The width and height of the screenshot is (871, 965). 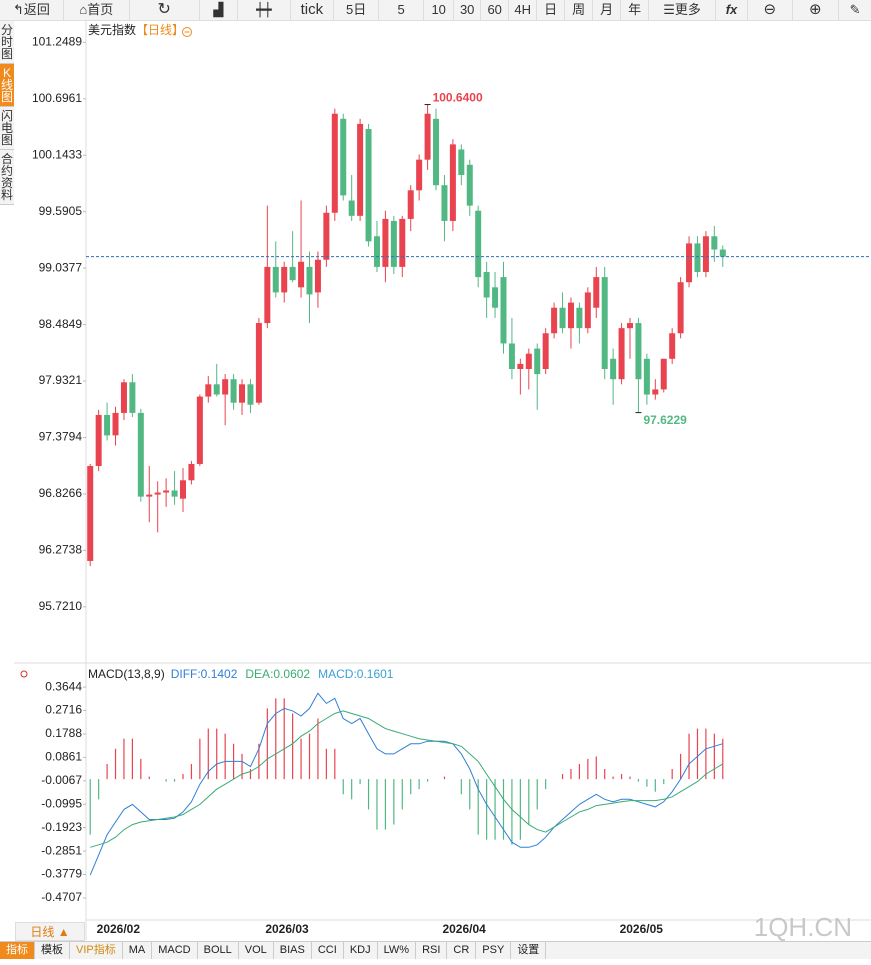 I want to click on refresh-button: ↻, so click(x=165, y=10).